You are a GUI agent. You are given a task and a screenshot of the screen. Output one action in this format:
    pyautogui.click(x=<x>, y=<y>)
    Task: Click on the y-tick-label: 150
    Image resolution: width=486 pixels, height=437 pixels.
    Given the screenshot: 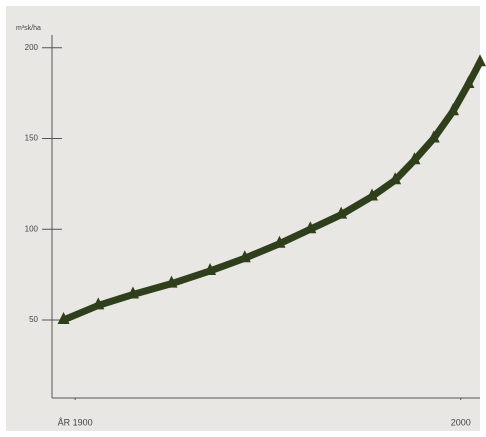 What is the action you would take?
    pyautogui.click(x=32, y=138)
    